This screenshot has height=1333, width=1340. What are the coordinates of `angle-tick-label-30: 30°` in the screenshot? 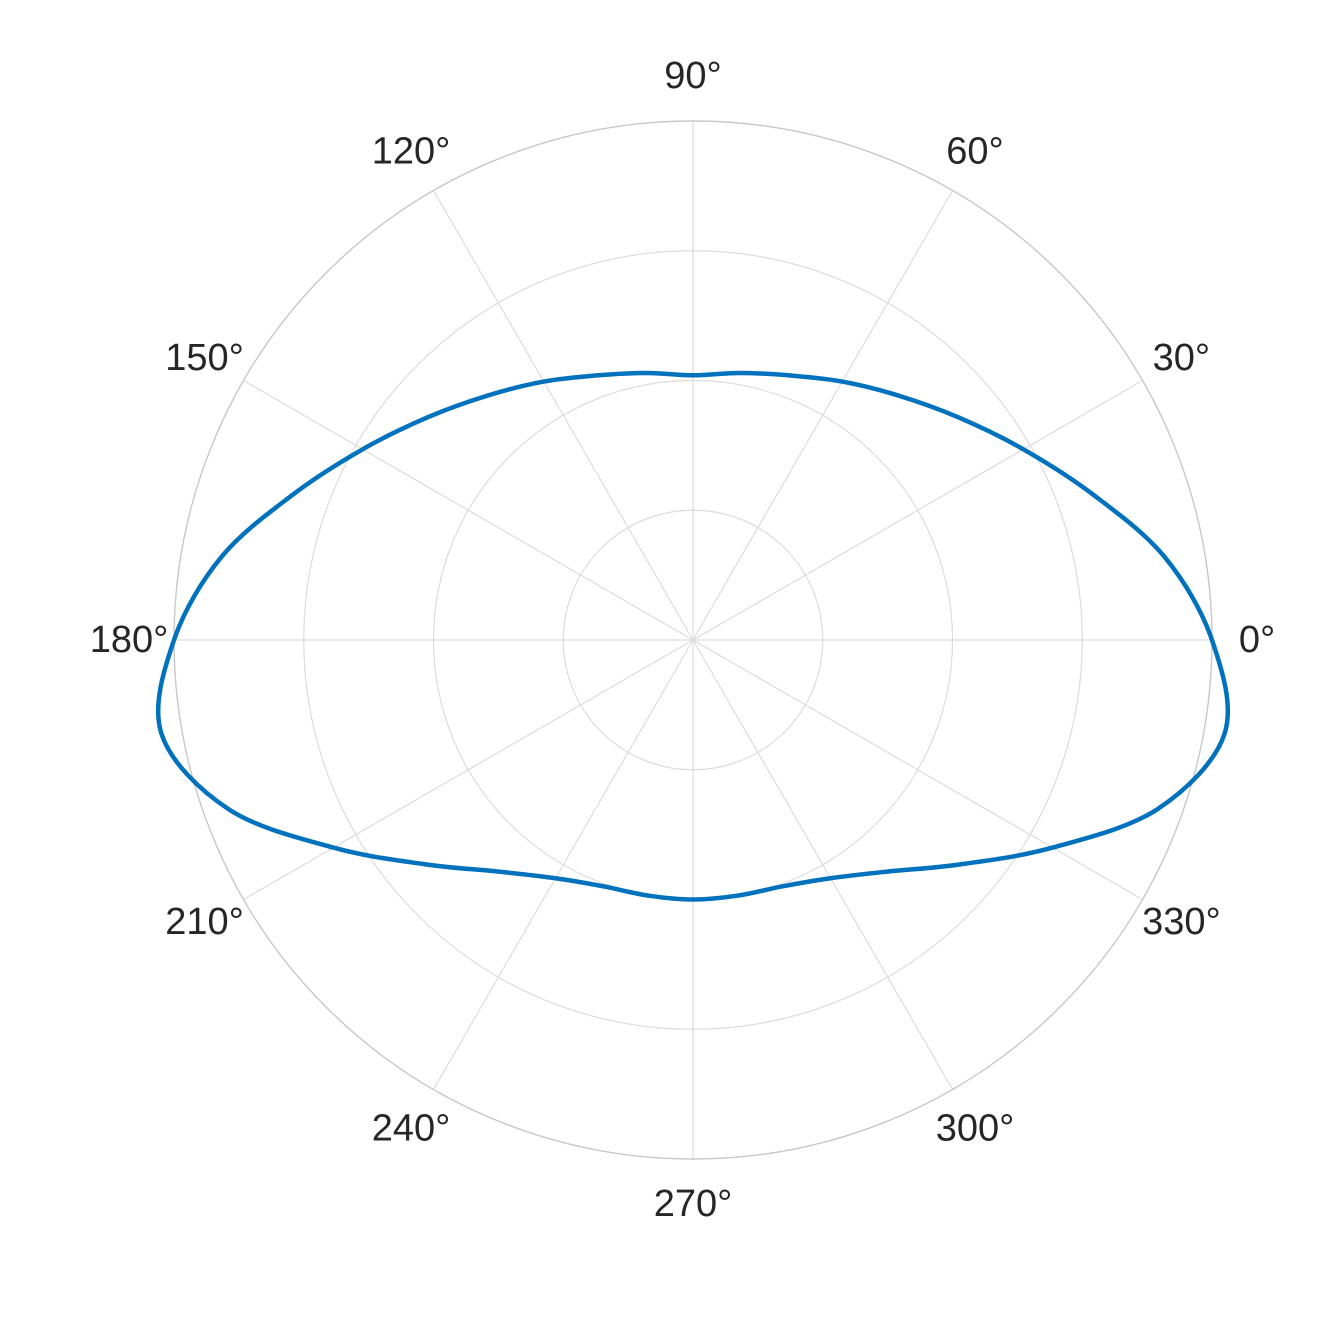 It's located at (1181, 358).